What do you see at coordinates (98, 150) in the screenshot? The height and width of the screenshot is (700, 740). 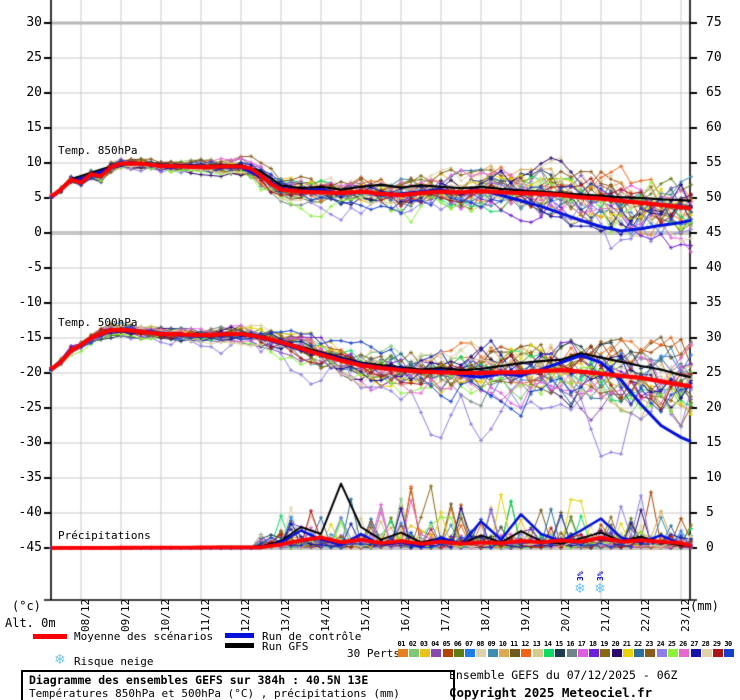 I see `section-label-850hpa: Temp. 850hPa` at bounding box center [98, 150].